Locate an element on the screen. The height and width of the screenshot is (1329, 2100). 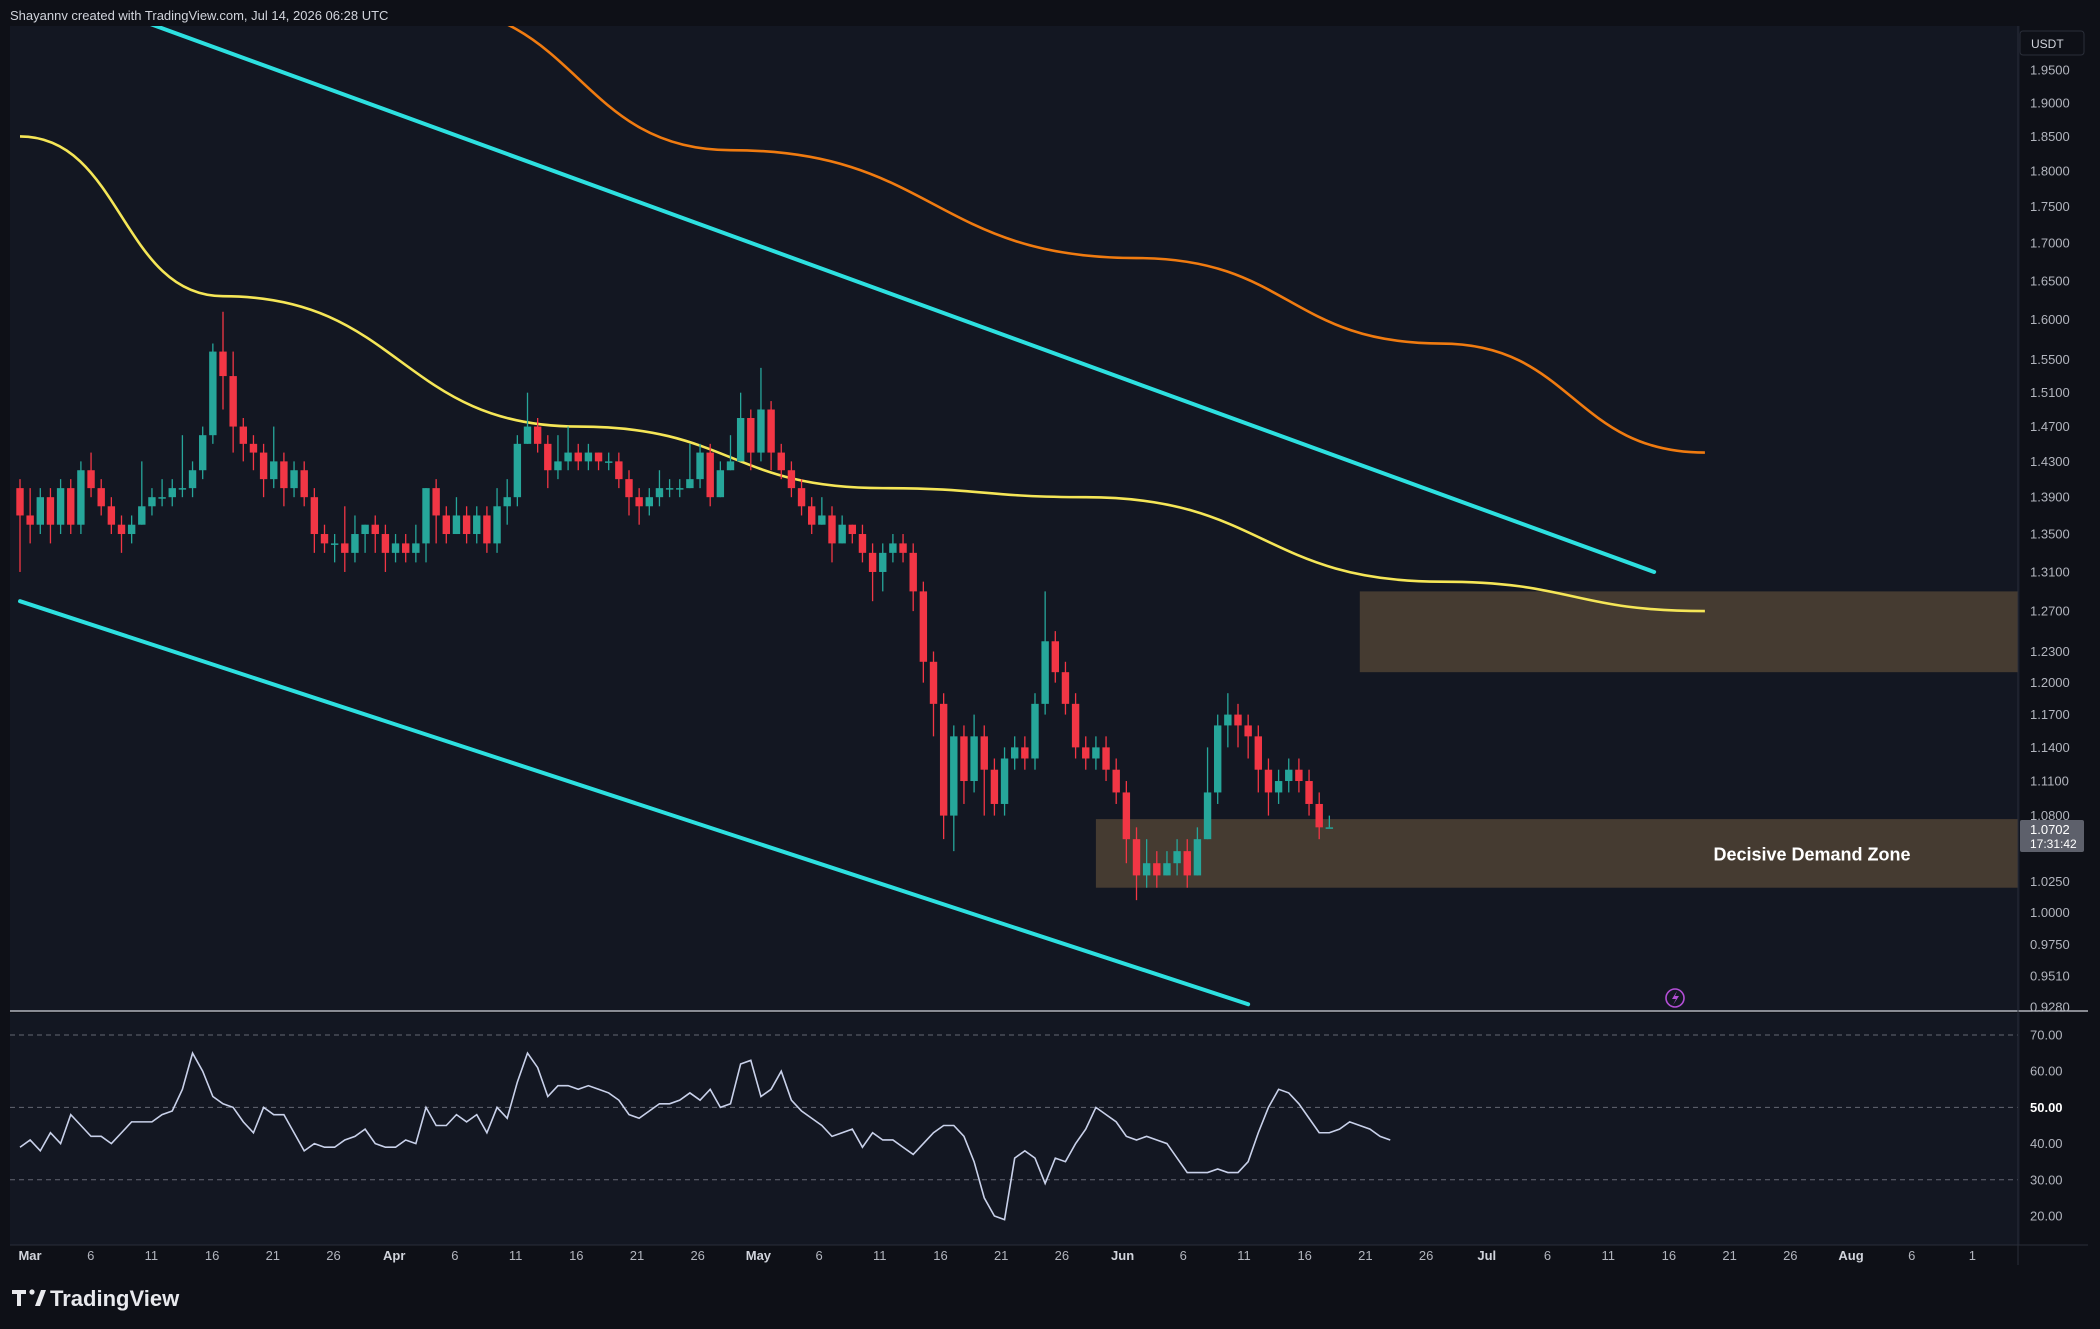
currency-badge: USDT is located at coordinates (2052, 43).